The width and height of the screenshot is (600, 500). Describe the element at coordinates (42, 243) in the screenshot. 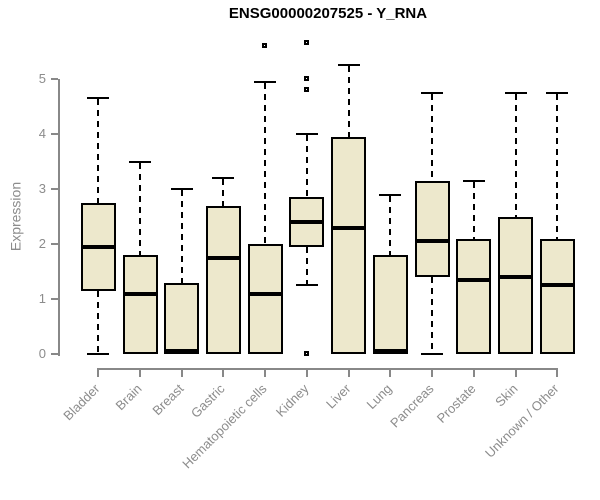

I see `y-tick-label: 2` at that location.